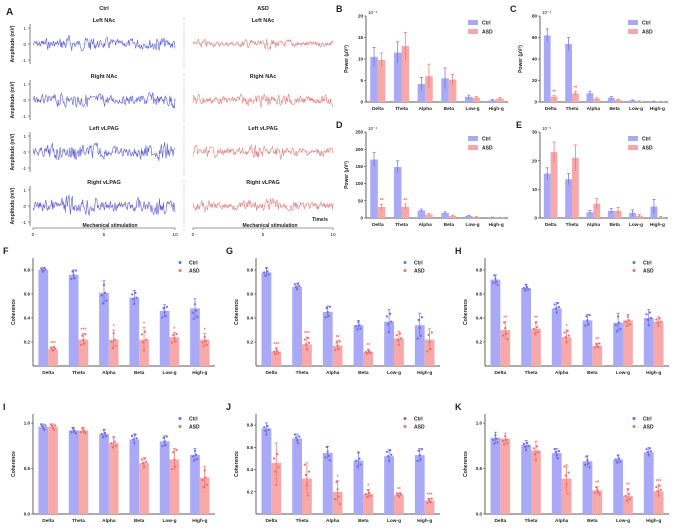  Describe the element at coordinates (263, 205) in the screenshot. I see `trace-asd` at that location.